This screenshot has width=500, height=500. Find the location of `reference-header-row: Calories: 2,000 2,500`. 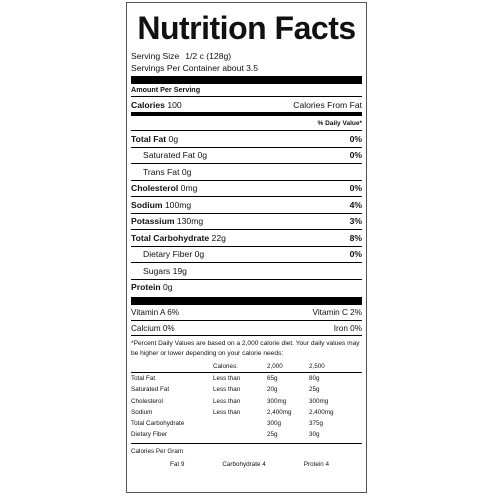

reference-header-row: Calories: 2,000 2,500 is located at coordinates (246, 367).